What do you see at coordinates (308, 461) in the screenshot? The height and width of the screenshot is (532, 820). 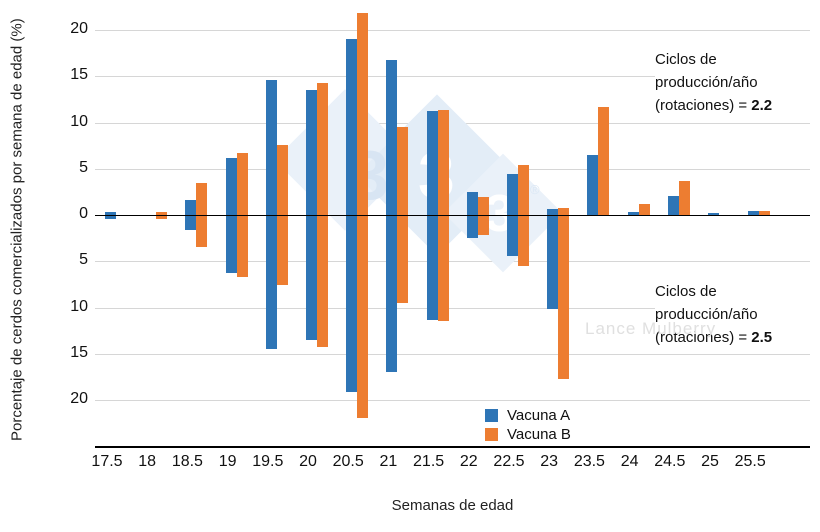 I see `x-tick-label: 20` at bounding box center [308, 461].